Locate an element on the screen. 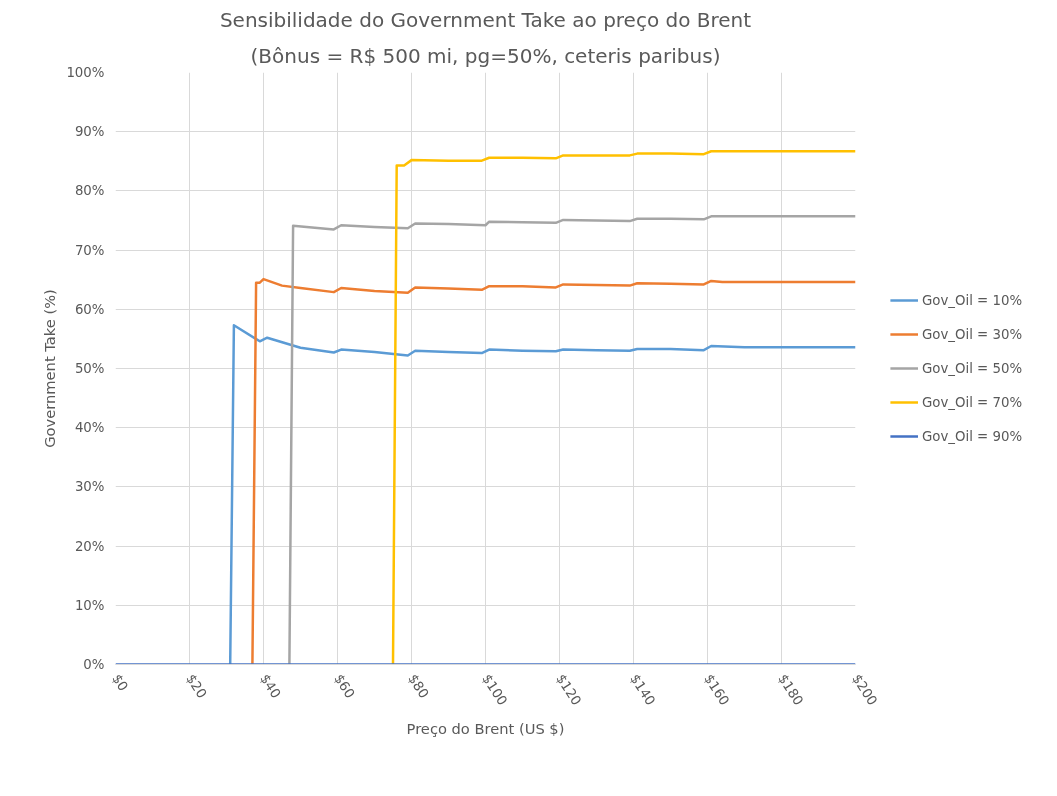 The image size is (1057, 796). y-tick-label: 80% is located at coordinates (89, 191).